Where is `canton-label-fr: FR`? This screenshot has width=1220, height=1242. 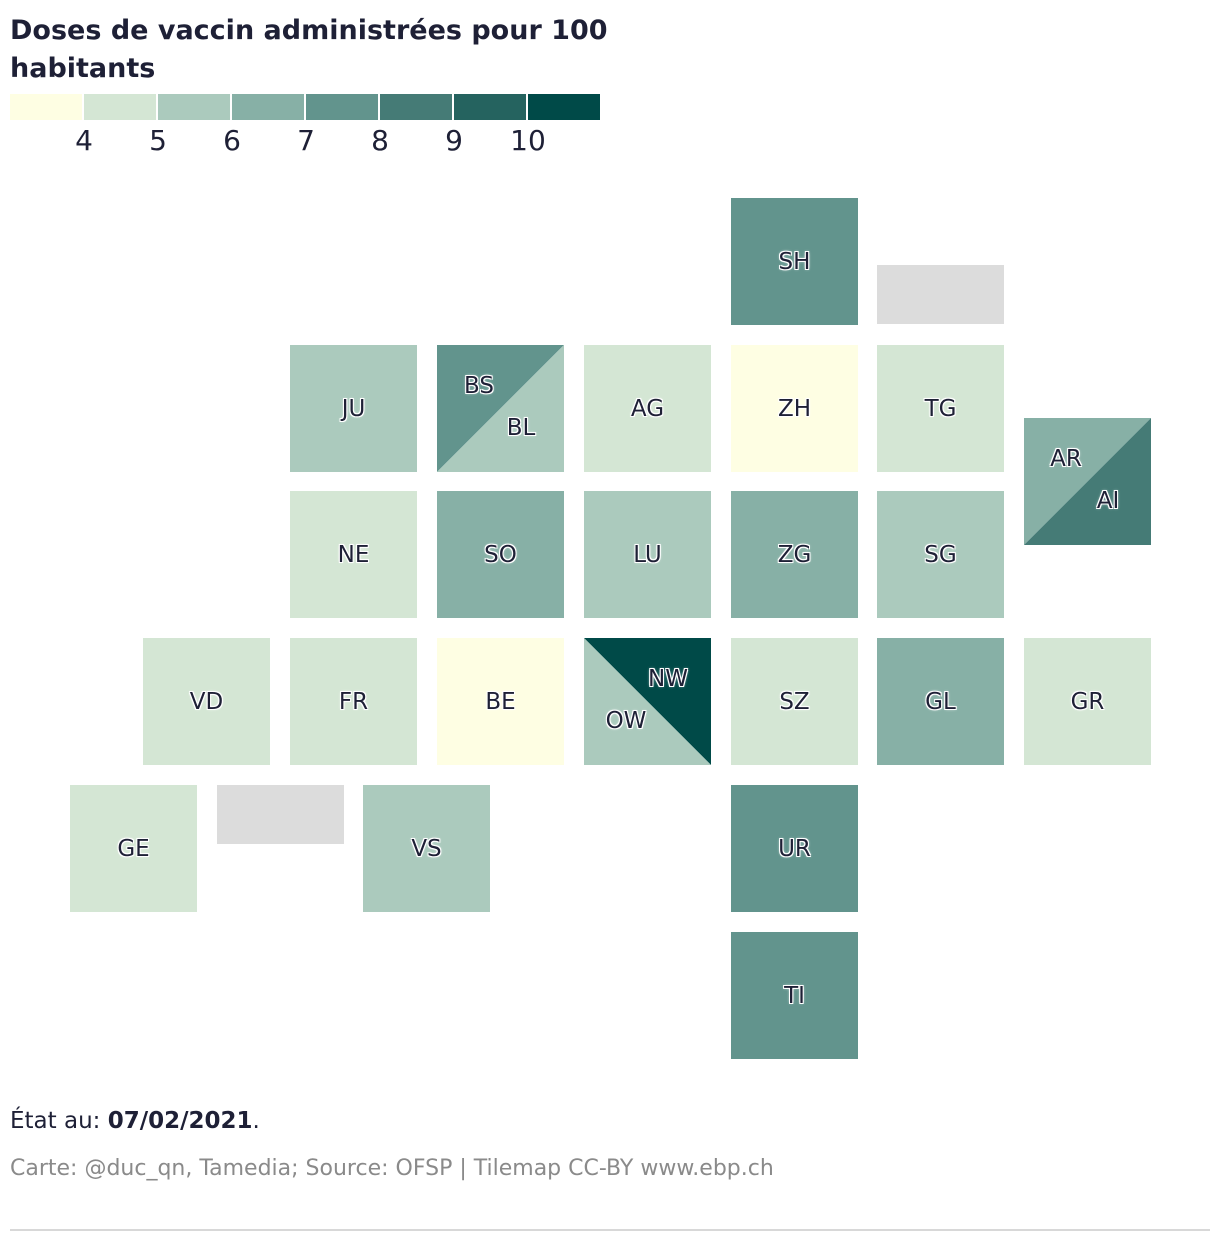
canton-label-fr: FR is located at coordinates (353, 701).